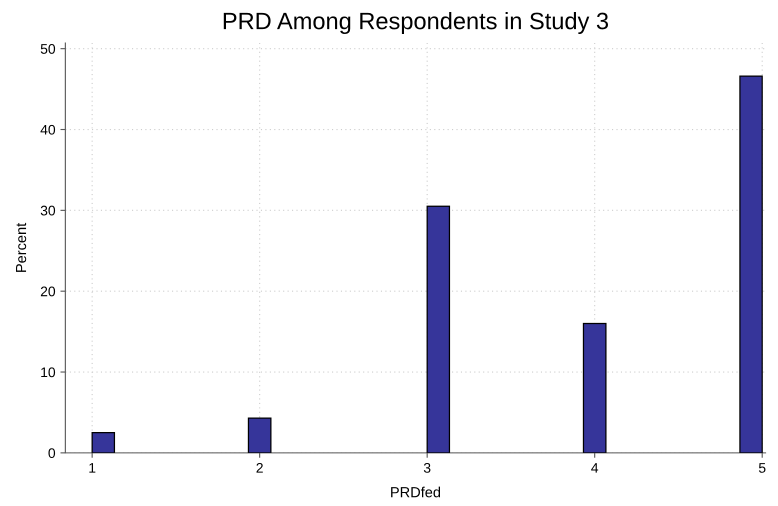  Describe the element at coordinates (259, 467) in the screenshot. I see `x-tick-label: 2` at that location.